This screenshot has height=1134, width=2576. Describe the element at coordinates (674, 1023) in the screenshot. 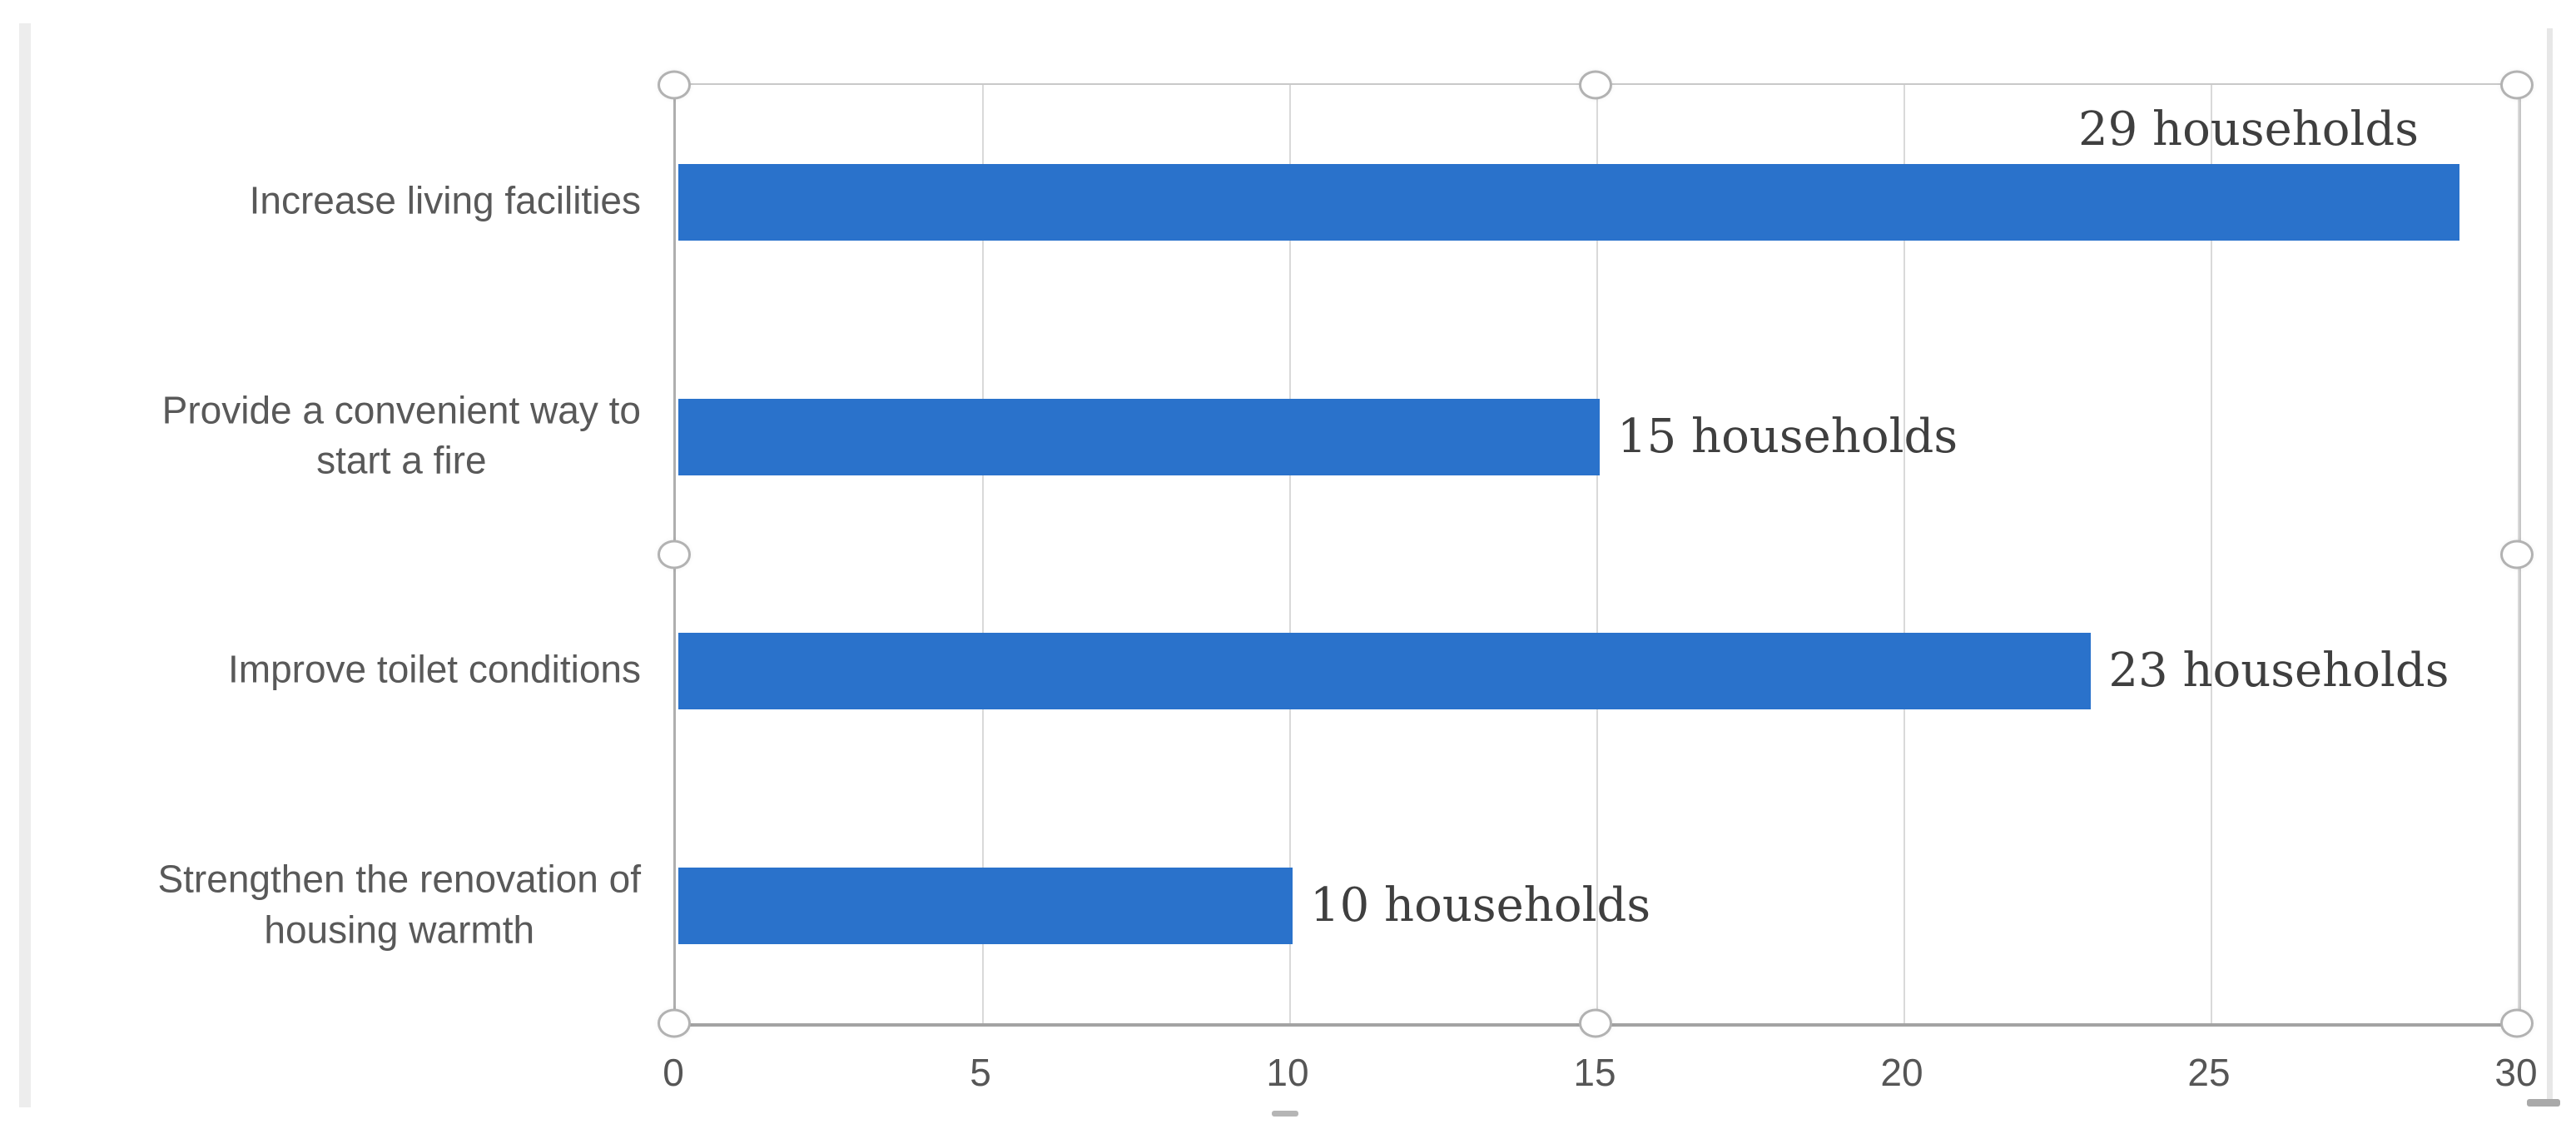

I see `resize-handle-bottom-left` at that location.